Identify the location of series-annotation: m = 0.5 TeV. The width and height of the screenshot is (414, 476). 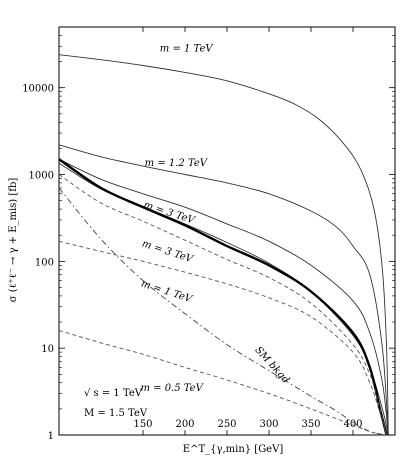
(172, 388).